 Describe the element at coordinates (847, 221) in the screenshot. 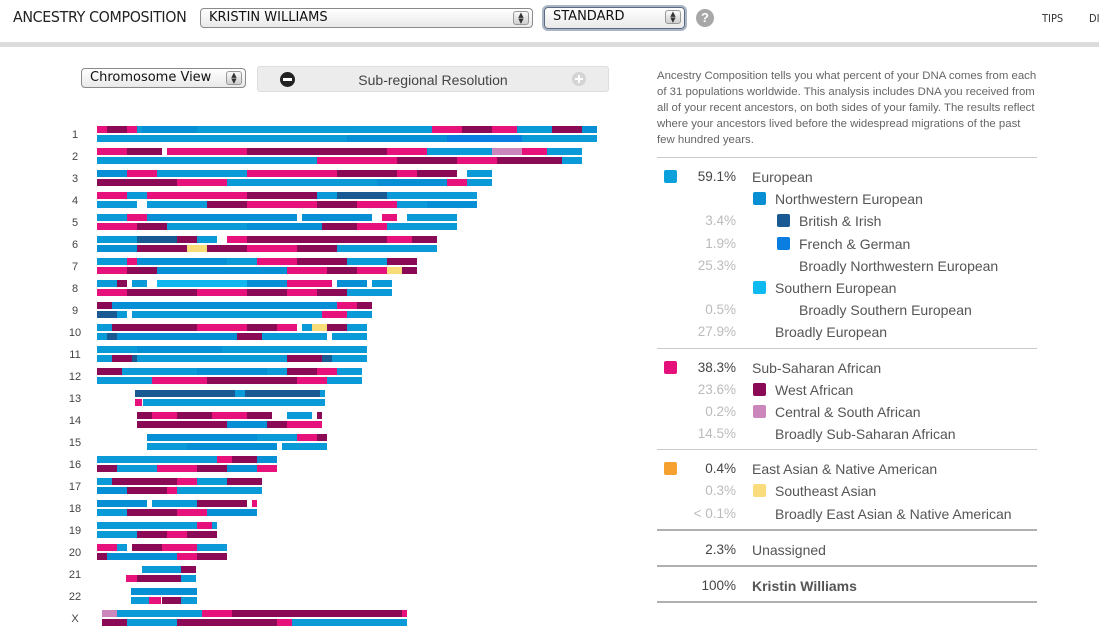

I see `legend-row: 3.4% British & Irish` at that location.